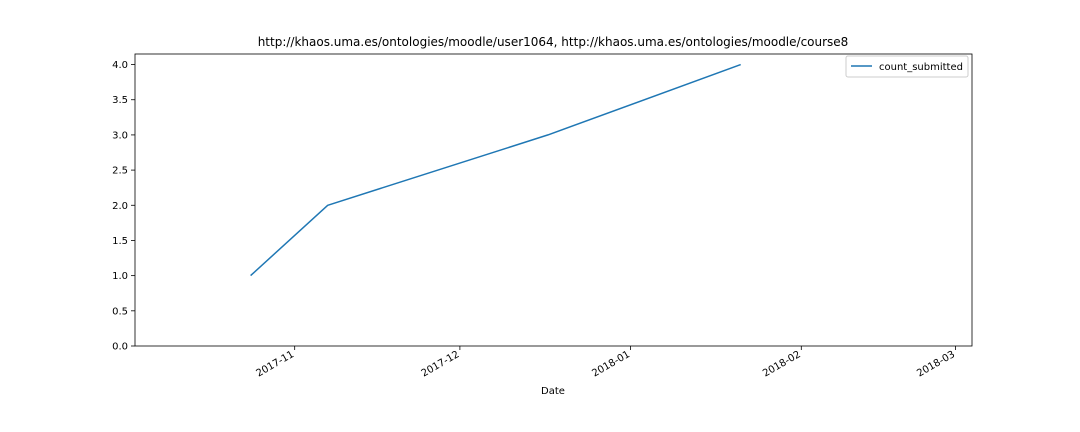 This screenshot has width=1080, height=432. I want to click on y-tick-label: 3.5, so click(120, 100).